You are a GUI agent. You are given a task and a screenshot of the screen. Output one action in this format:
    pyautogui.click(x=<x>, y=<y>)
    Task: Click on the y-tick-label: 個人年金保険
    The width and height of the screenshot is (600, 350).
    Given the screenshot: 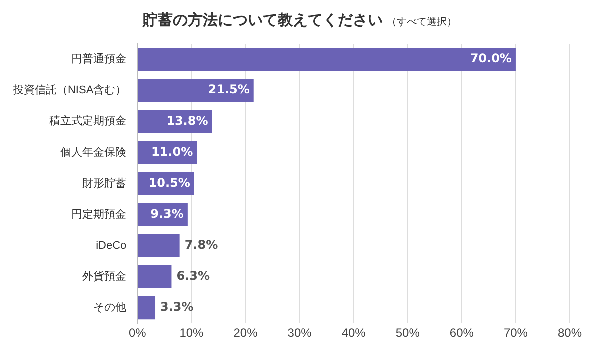 What is the action you would take?
    pyautogui.click(x=93, y=152)
    